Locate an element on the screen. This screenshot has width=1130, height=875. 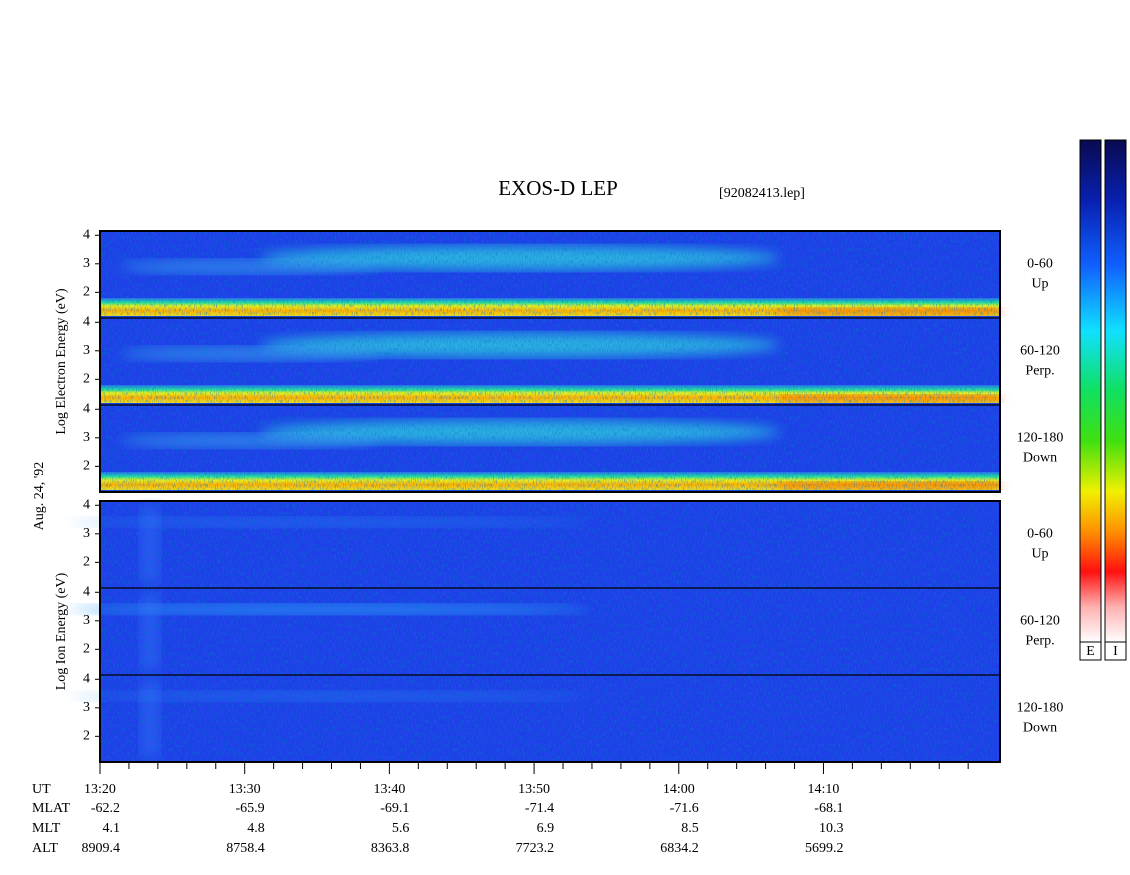
ephemeris-value: 10.3 is located at coordinates (831, 828).